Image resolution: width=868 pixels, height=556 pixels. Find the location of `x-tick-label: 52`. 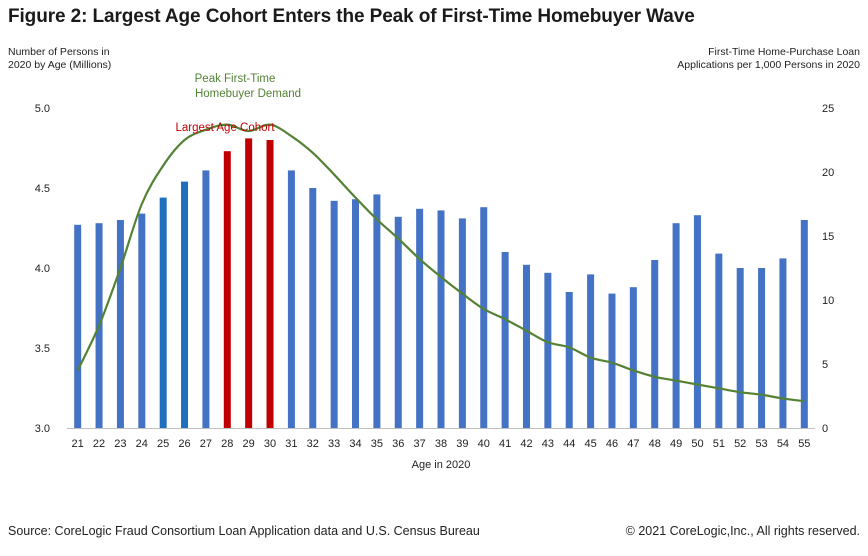

x-tick-label: 52 is located at coordinates (740, 444).